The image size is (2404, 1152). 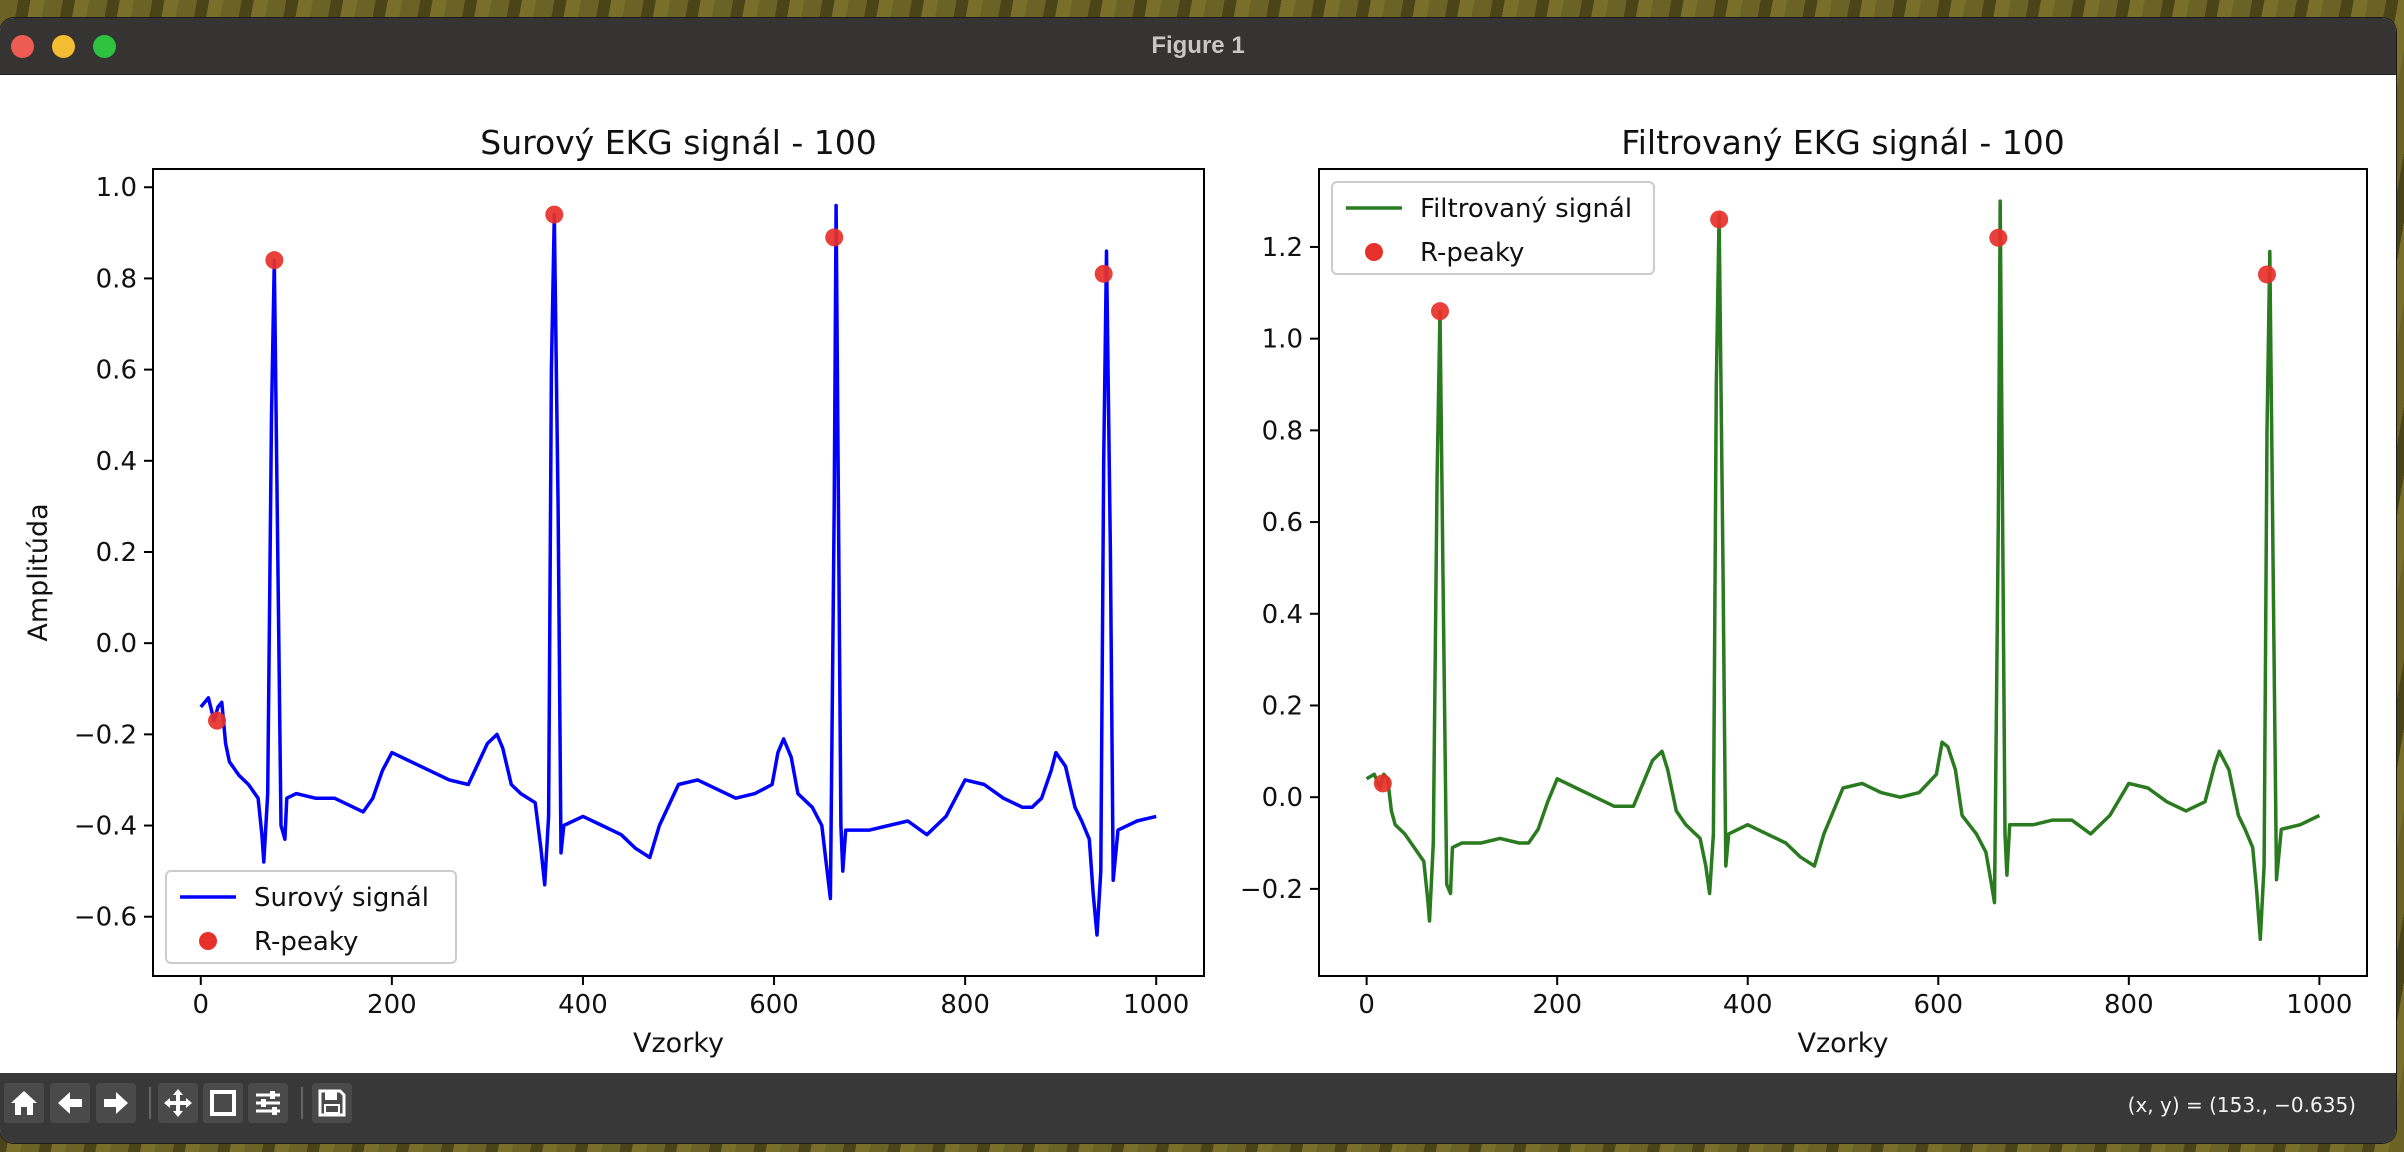 What do you see at coordinates (1282, 248) in the screenshot?
I see `y-tick-label: 1.2` at bounding box center [1282, 248].